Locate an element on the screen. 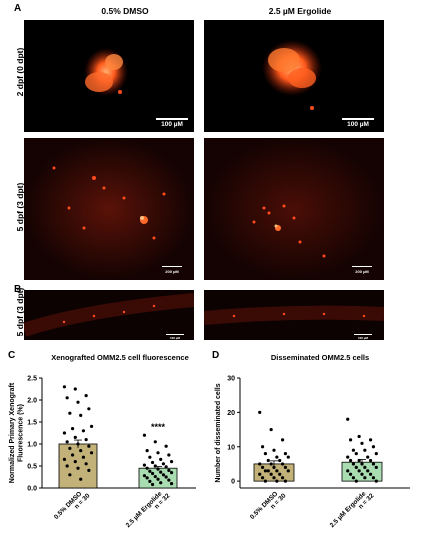 This screenshot has width=421, height=550. bar-dmso is located at coordinates (78, 466).